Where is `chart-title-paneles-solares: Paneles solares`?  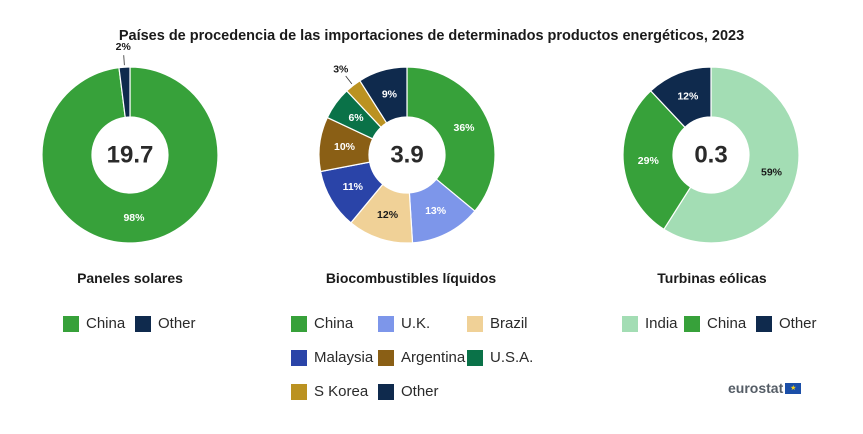 chart-title-paneles-solares: Paneles solares is located at coordinates (130, 278).